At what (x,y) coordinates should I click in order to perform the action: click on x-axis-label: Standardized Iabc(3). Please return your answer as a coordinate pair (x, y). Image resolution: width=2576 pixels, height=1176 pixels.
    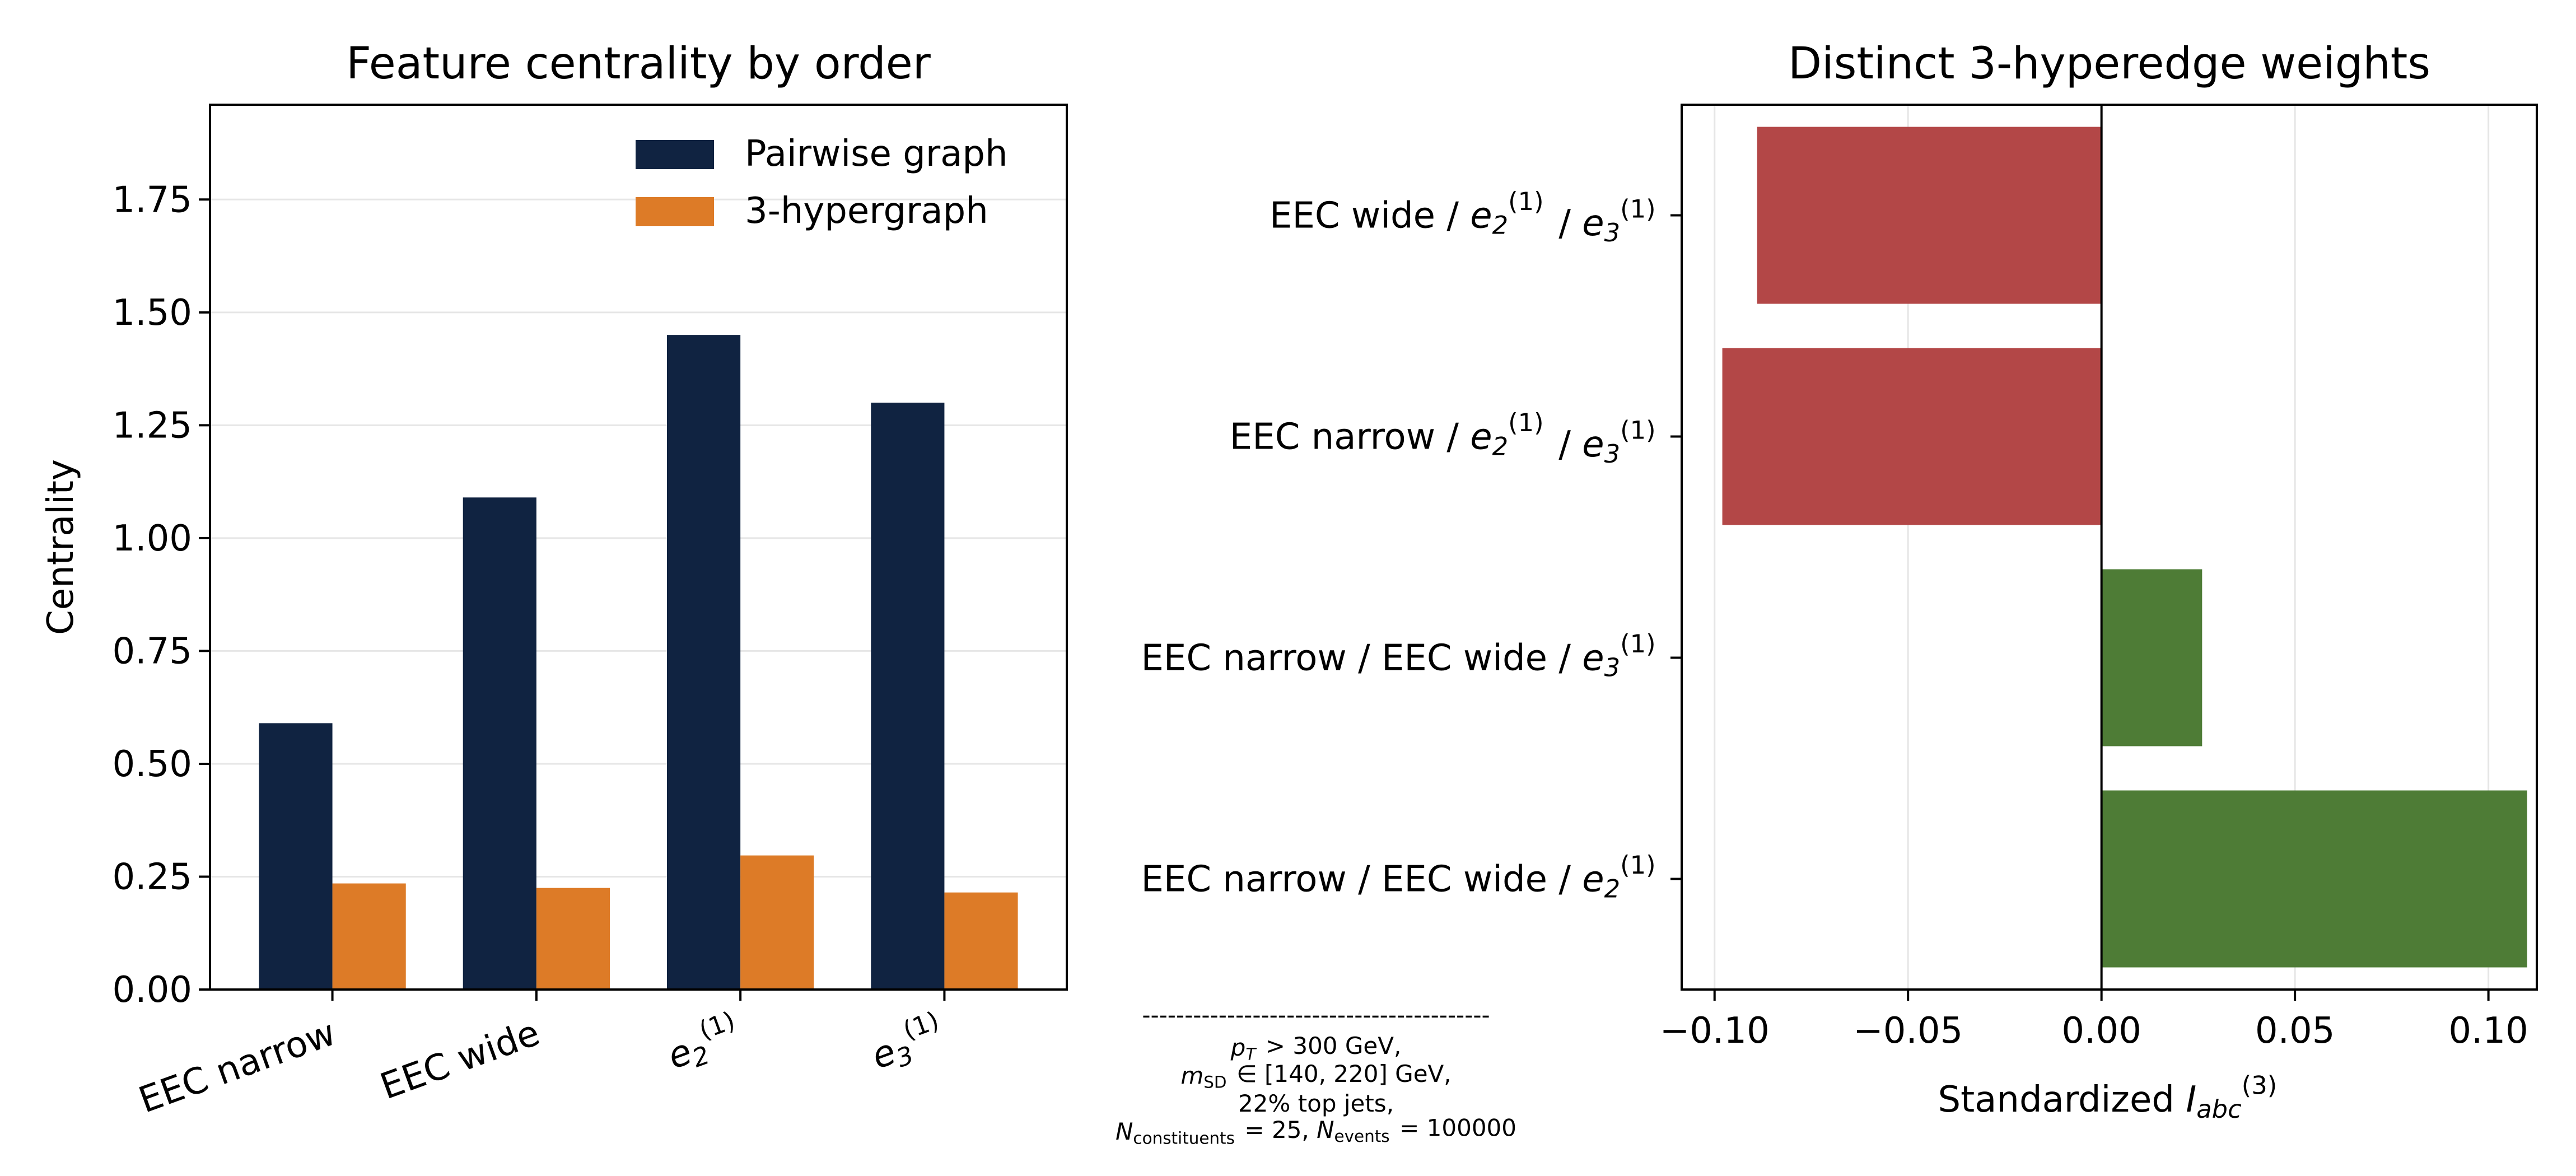
    Looking at the image, I should click on (2109, 1100).